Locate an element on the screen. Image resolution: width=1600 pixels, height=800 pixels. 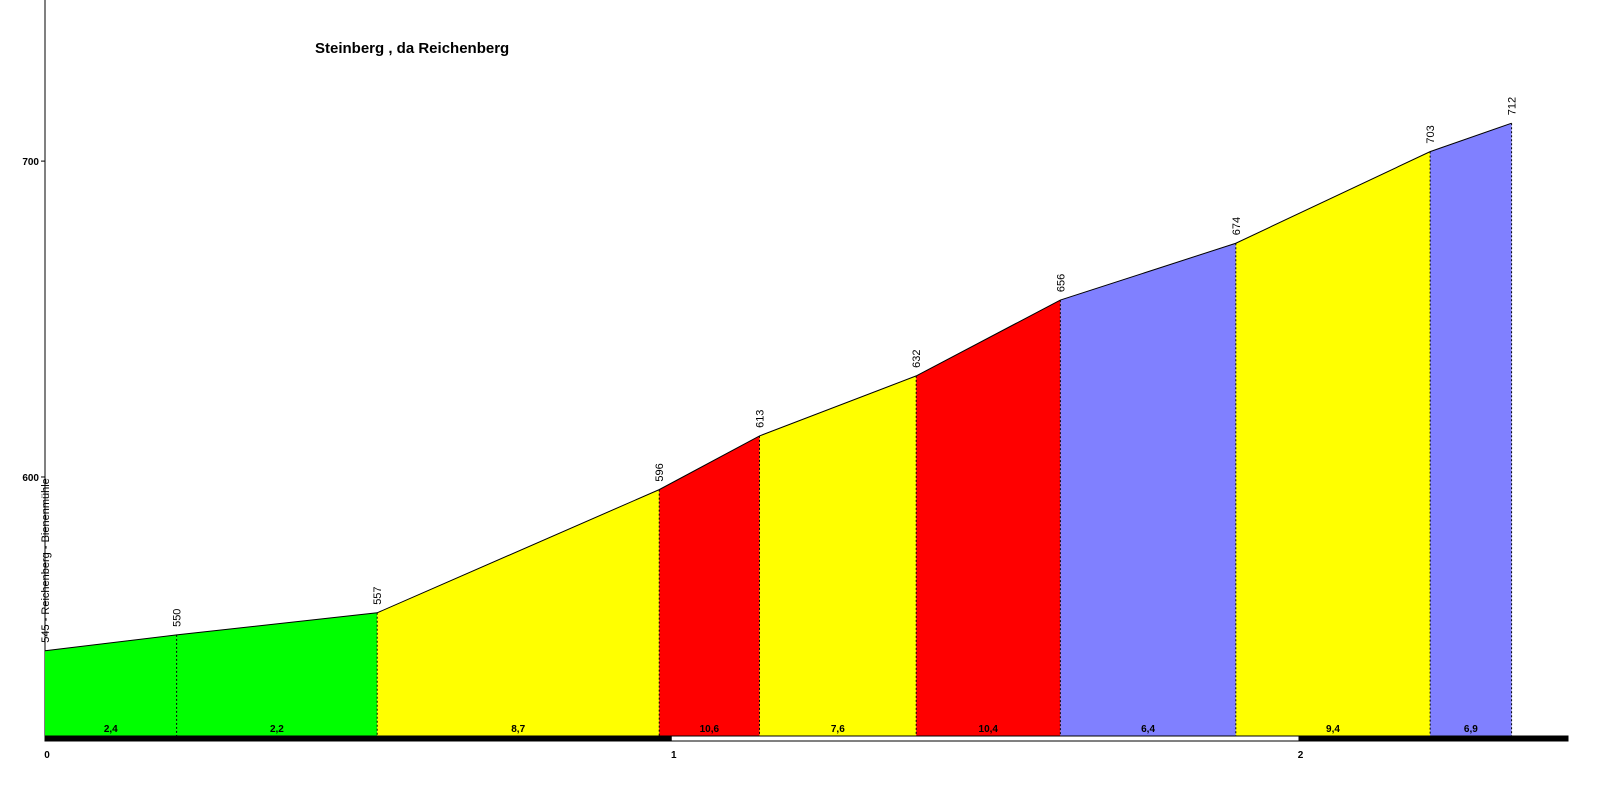
y-tick-label: 600 is located at coordinates (30, 478).